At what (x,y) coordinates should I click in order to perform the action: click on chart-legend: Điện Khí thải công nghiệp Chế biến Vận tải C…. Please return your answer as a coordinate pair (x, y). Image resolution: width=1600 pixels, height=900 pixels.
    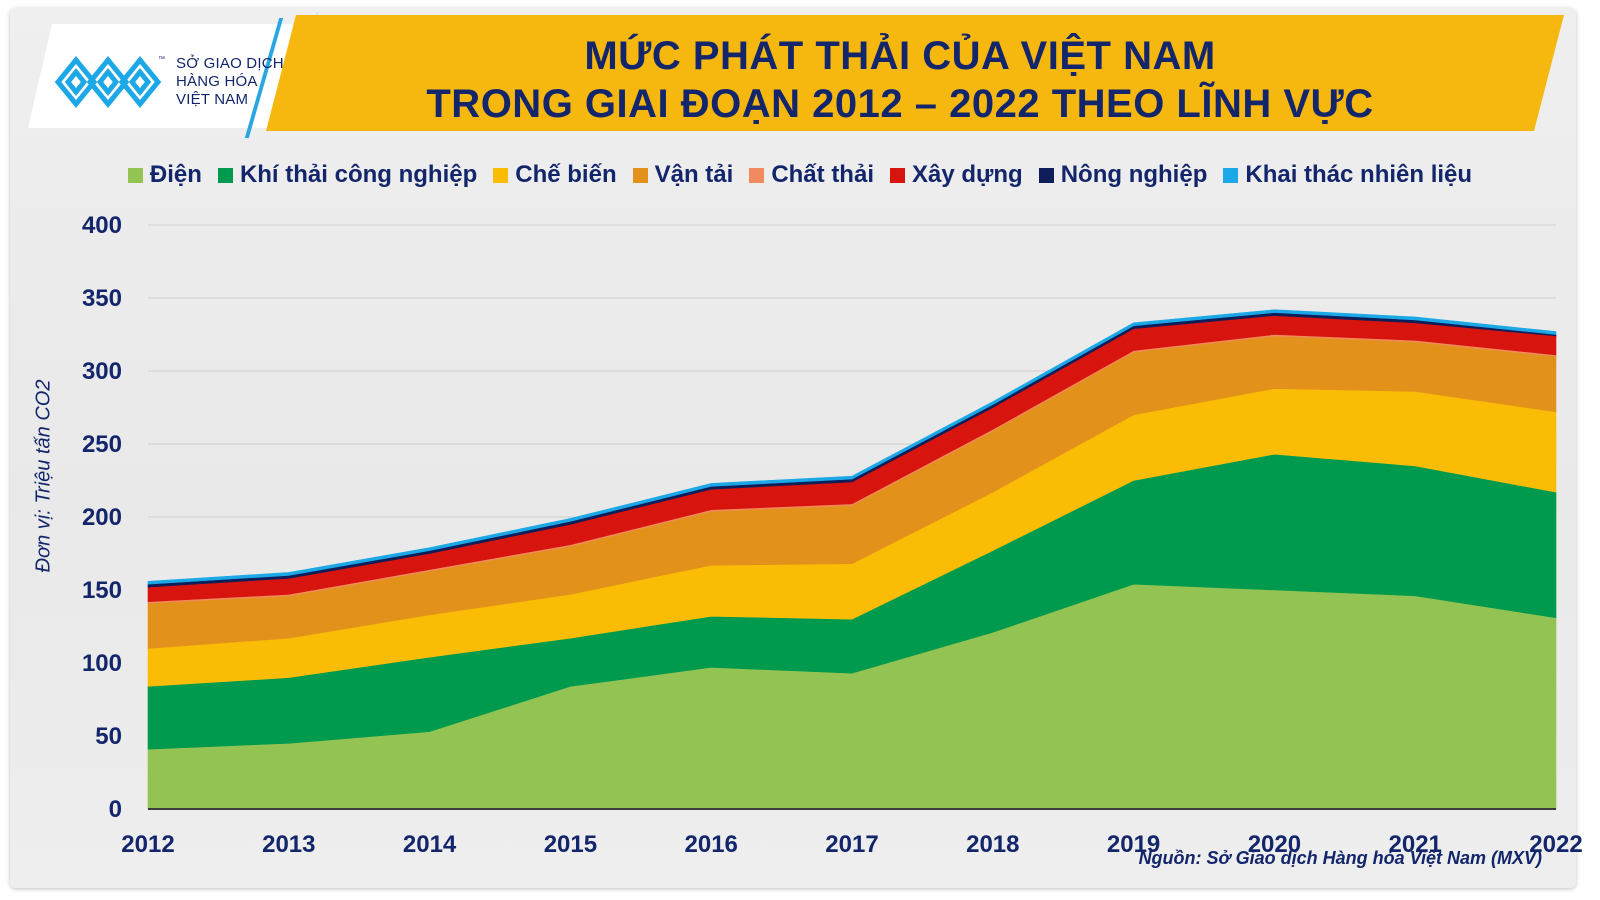
    Looking at the image, I should click on (800, 175).